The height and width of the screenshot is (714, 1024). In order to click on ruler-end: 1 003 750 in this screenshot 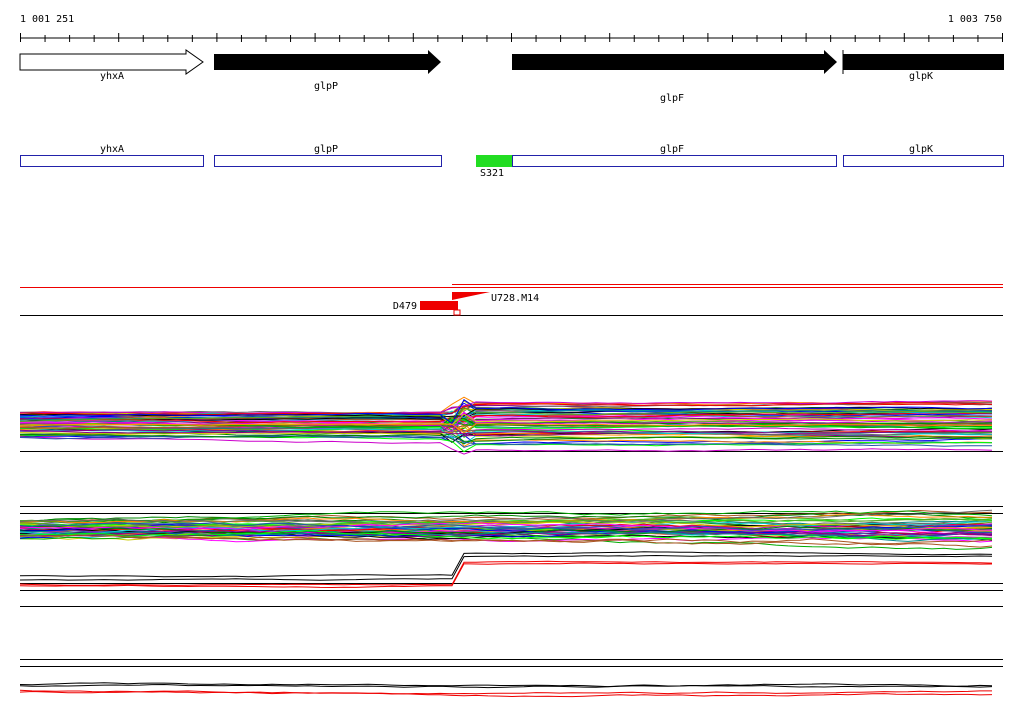, I will do `click(975, 19)`.